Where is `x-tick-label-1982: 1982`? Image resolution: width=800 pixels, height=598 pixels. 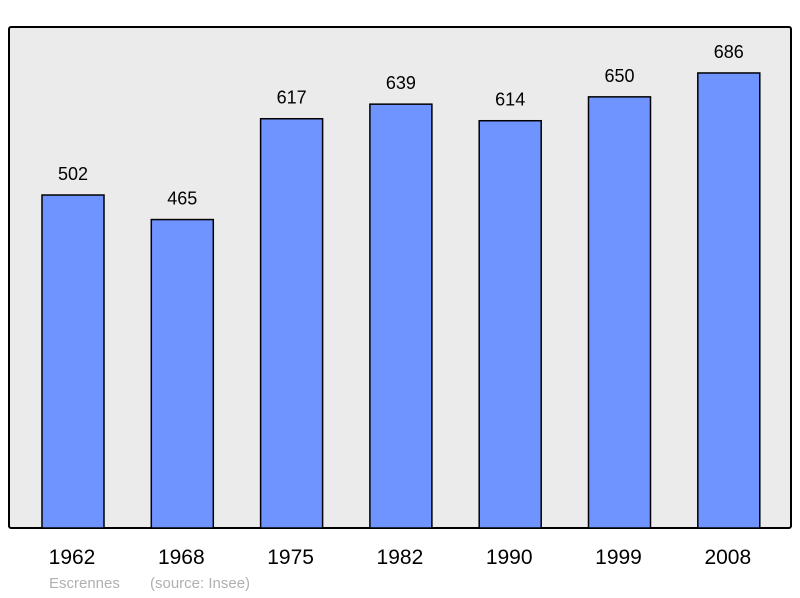 x-tick-label-1982: 1982 is located at coordinates (400, 557).